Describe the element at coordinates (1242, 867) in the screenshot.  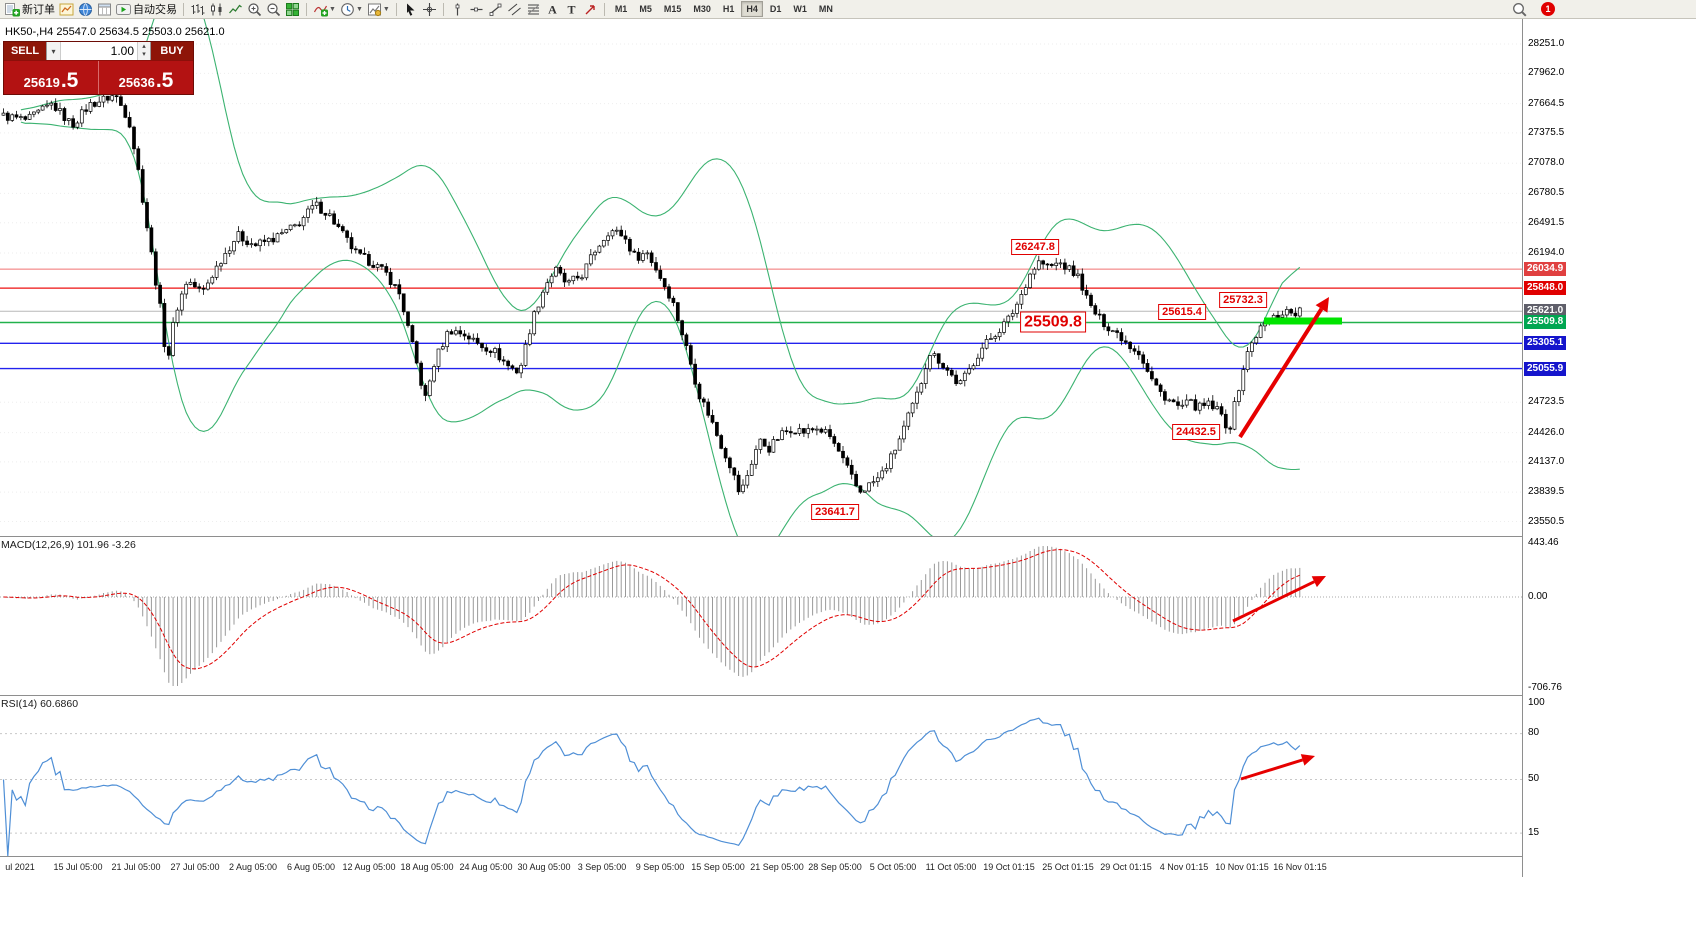
I see `time-axis-label: 10 Nov 01:15` at that location.